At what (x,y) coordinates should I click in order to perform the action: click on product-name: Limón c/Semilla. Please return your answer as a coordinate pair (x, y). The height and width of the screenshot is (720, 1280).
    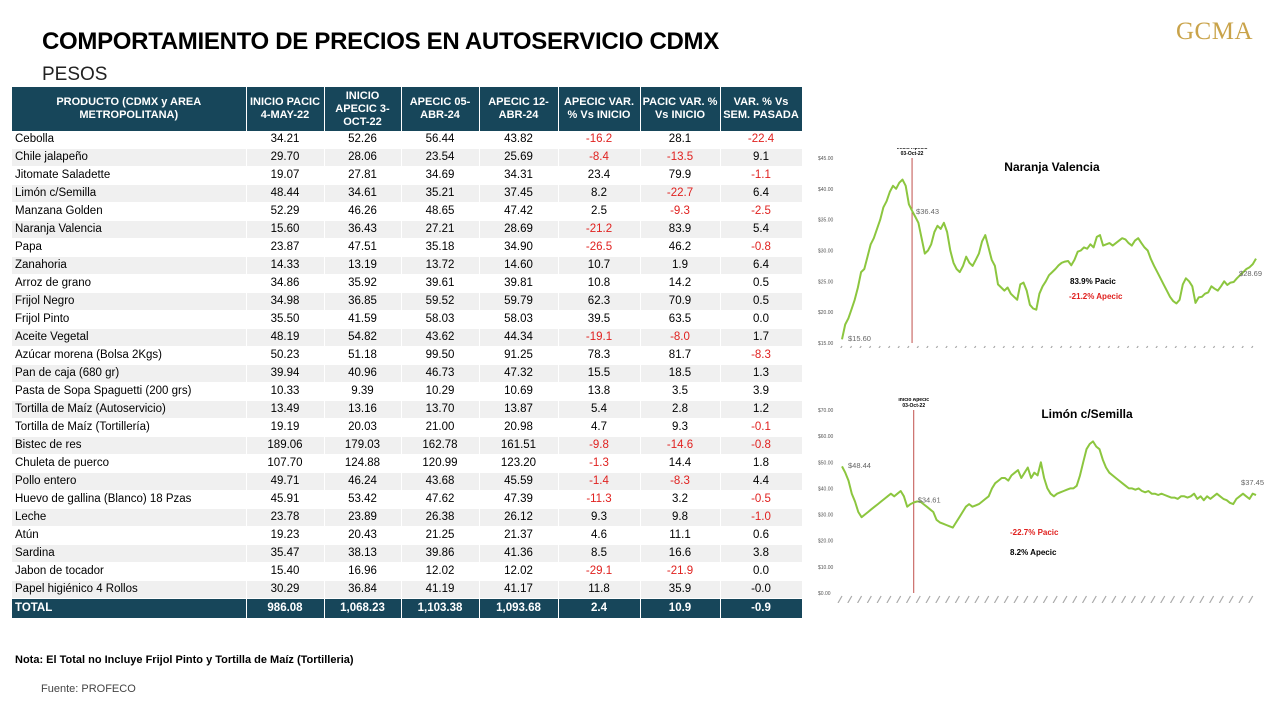
    Looking at the image, I should click on (129, 193).